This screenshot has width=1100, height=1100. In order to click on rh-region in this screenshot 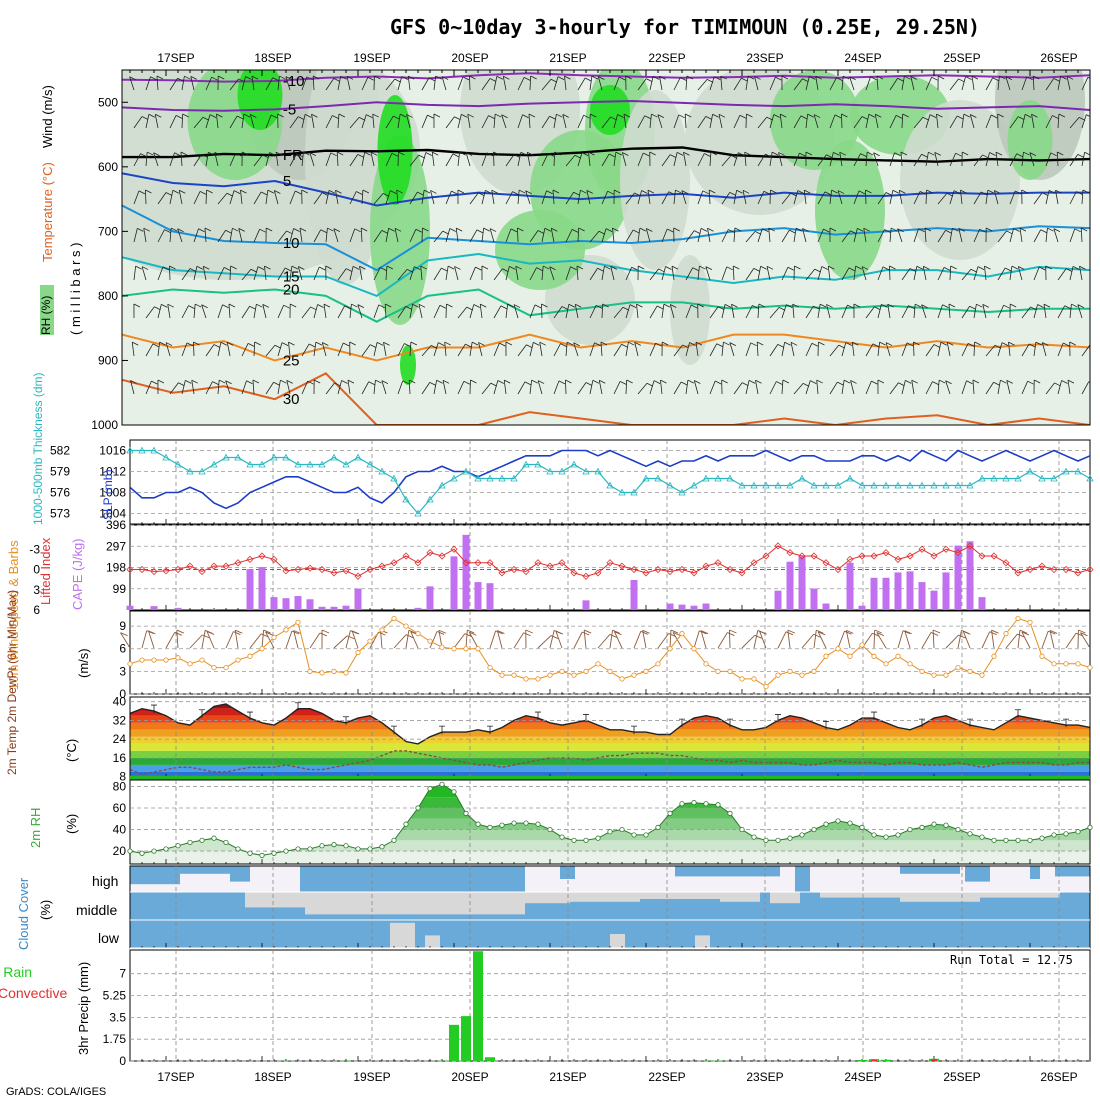, I will do `click(850, 210)`.